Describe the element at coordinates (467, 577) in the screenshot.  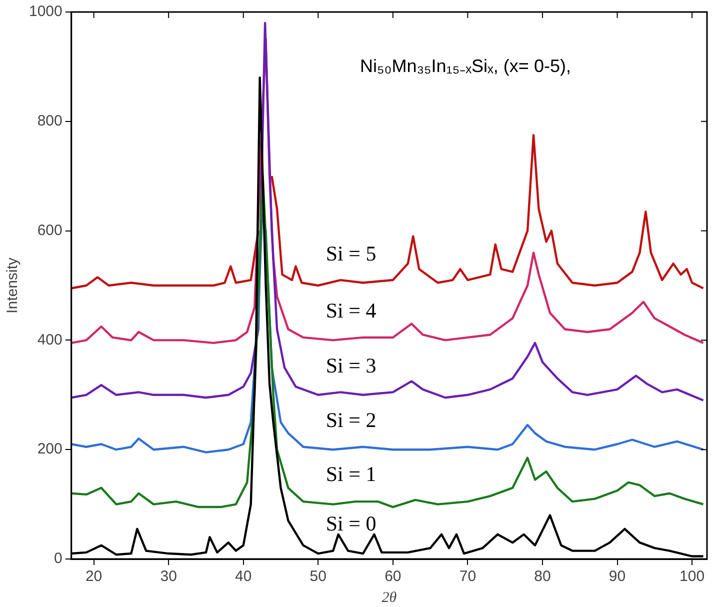
I see `x-tick-label: 70` at that location.